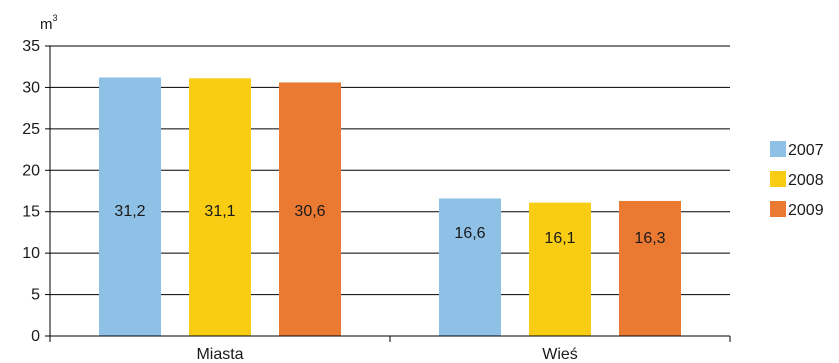  What do you see at coordinates (35, 295) in the screenshot?
I see `y-tick-label: 5` at bounding box center [35, 295].